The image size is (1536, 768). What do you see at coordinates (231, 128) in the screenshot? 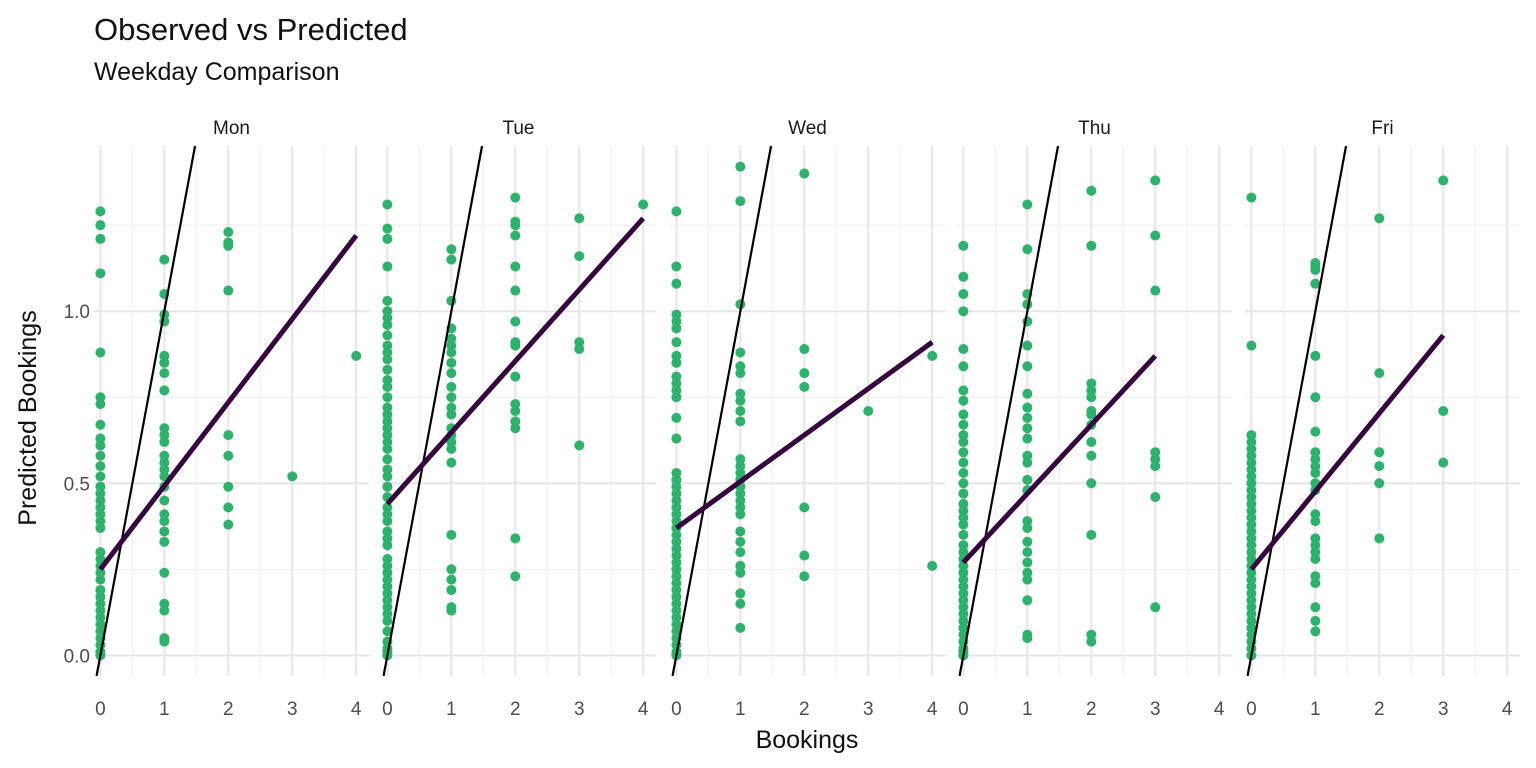
I see `facet-label-mon: Mon` at bounding box center [231, 128].